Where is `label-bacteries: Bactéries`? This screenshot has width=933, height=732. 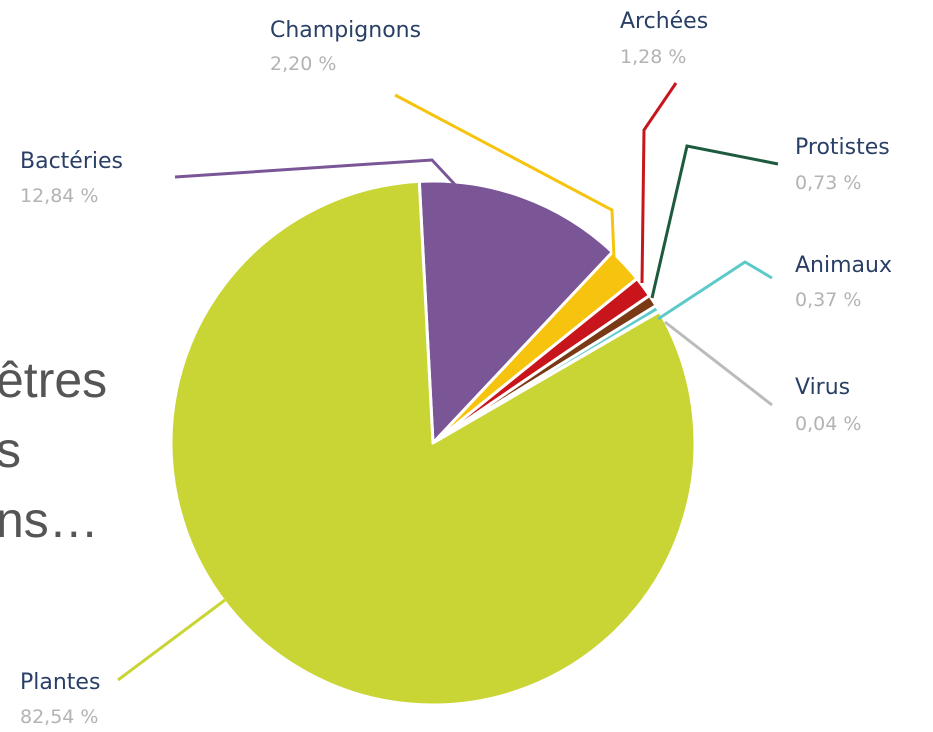
label-bacteries: Bactéries is located at coordinates (71, 161).